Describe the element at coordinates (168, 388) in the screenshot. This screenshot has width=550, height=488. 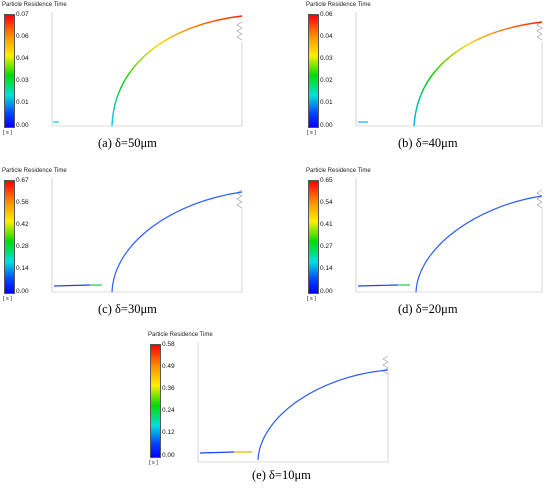
I see `scale-tick-label: 0.36` at that location.